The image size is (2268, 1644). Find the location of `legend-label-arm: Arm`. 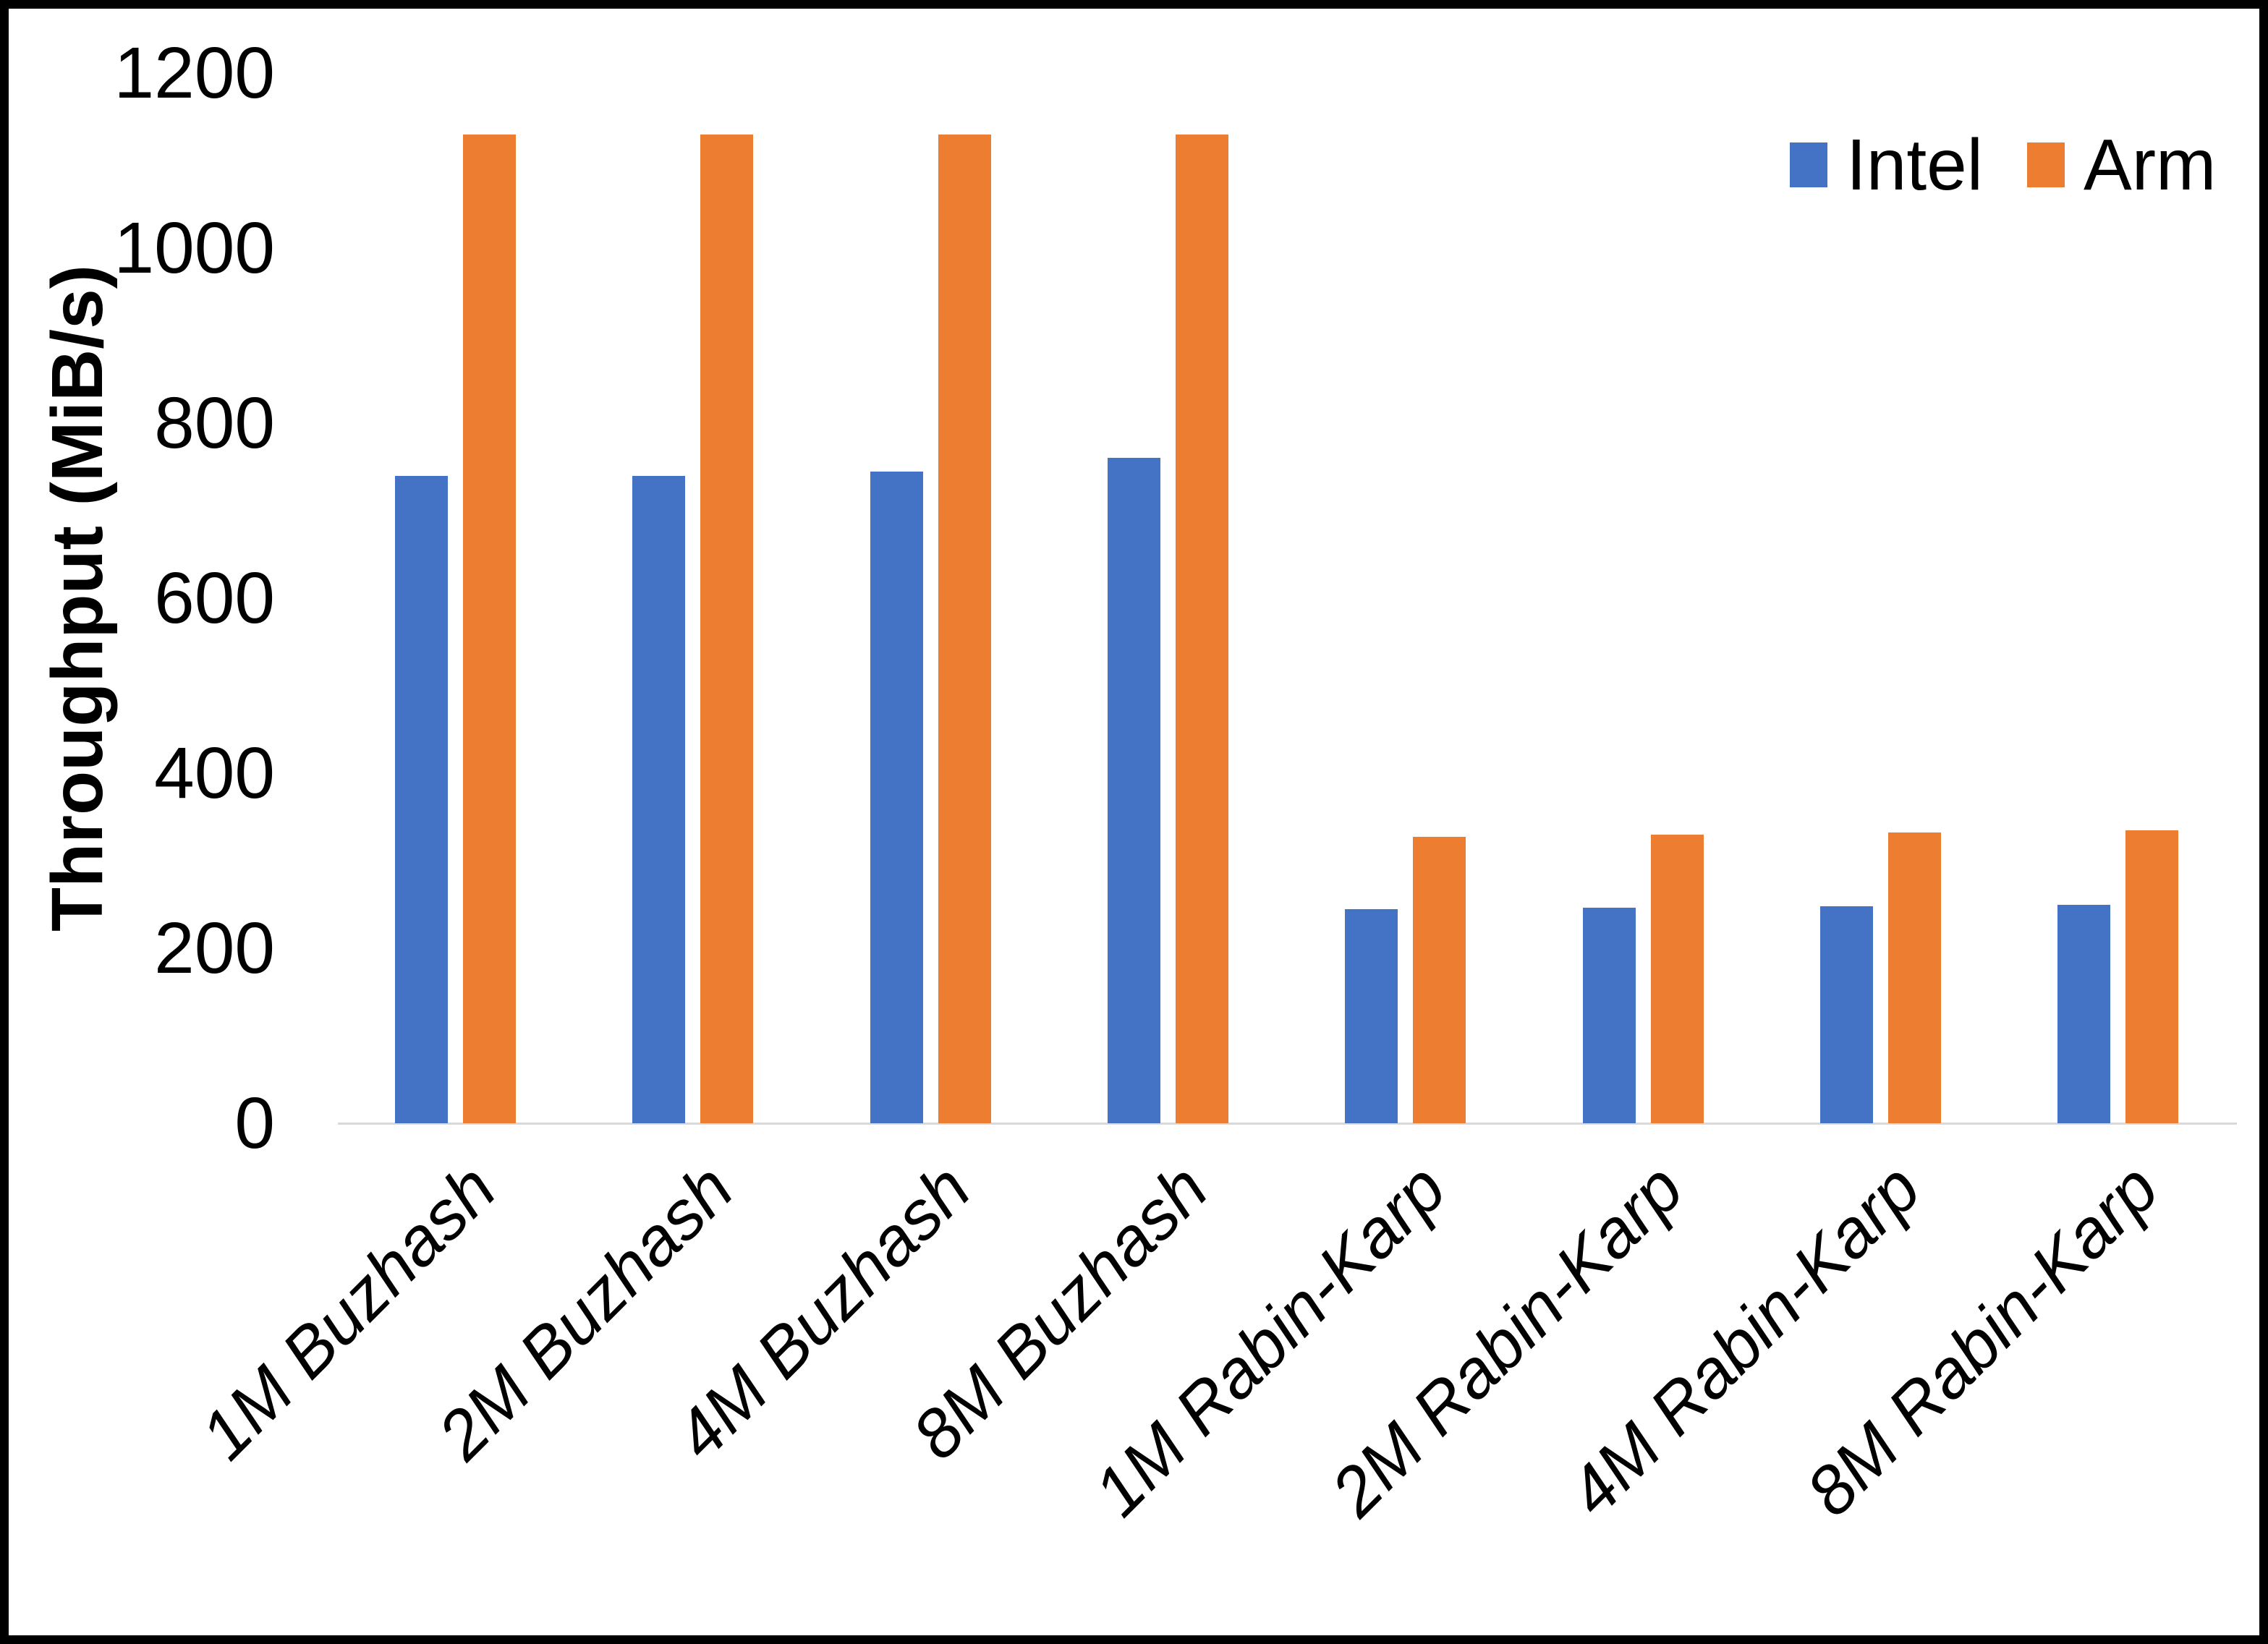

legend-label-arm: Arm is located at coordinates (2150, 164).